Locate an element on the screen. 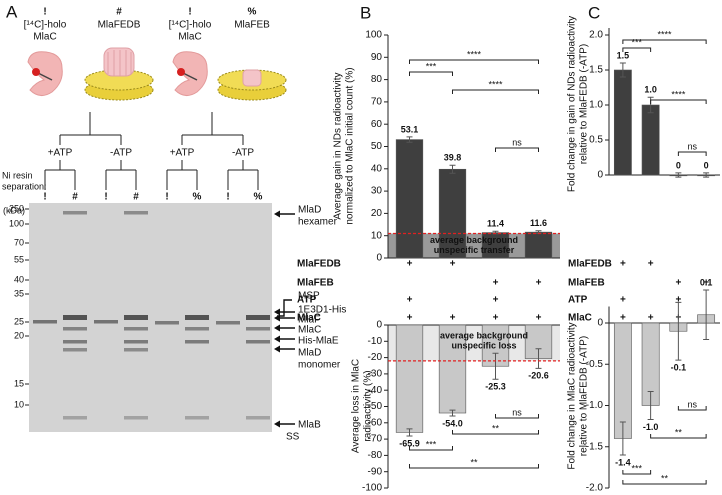 The image size is (722, 495). y-tick-label: 60 is located at coordinates (377, 124).